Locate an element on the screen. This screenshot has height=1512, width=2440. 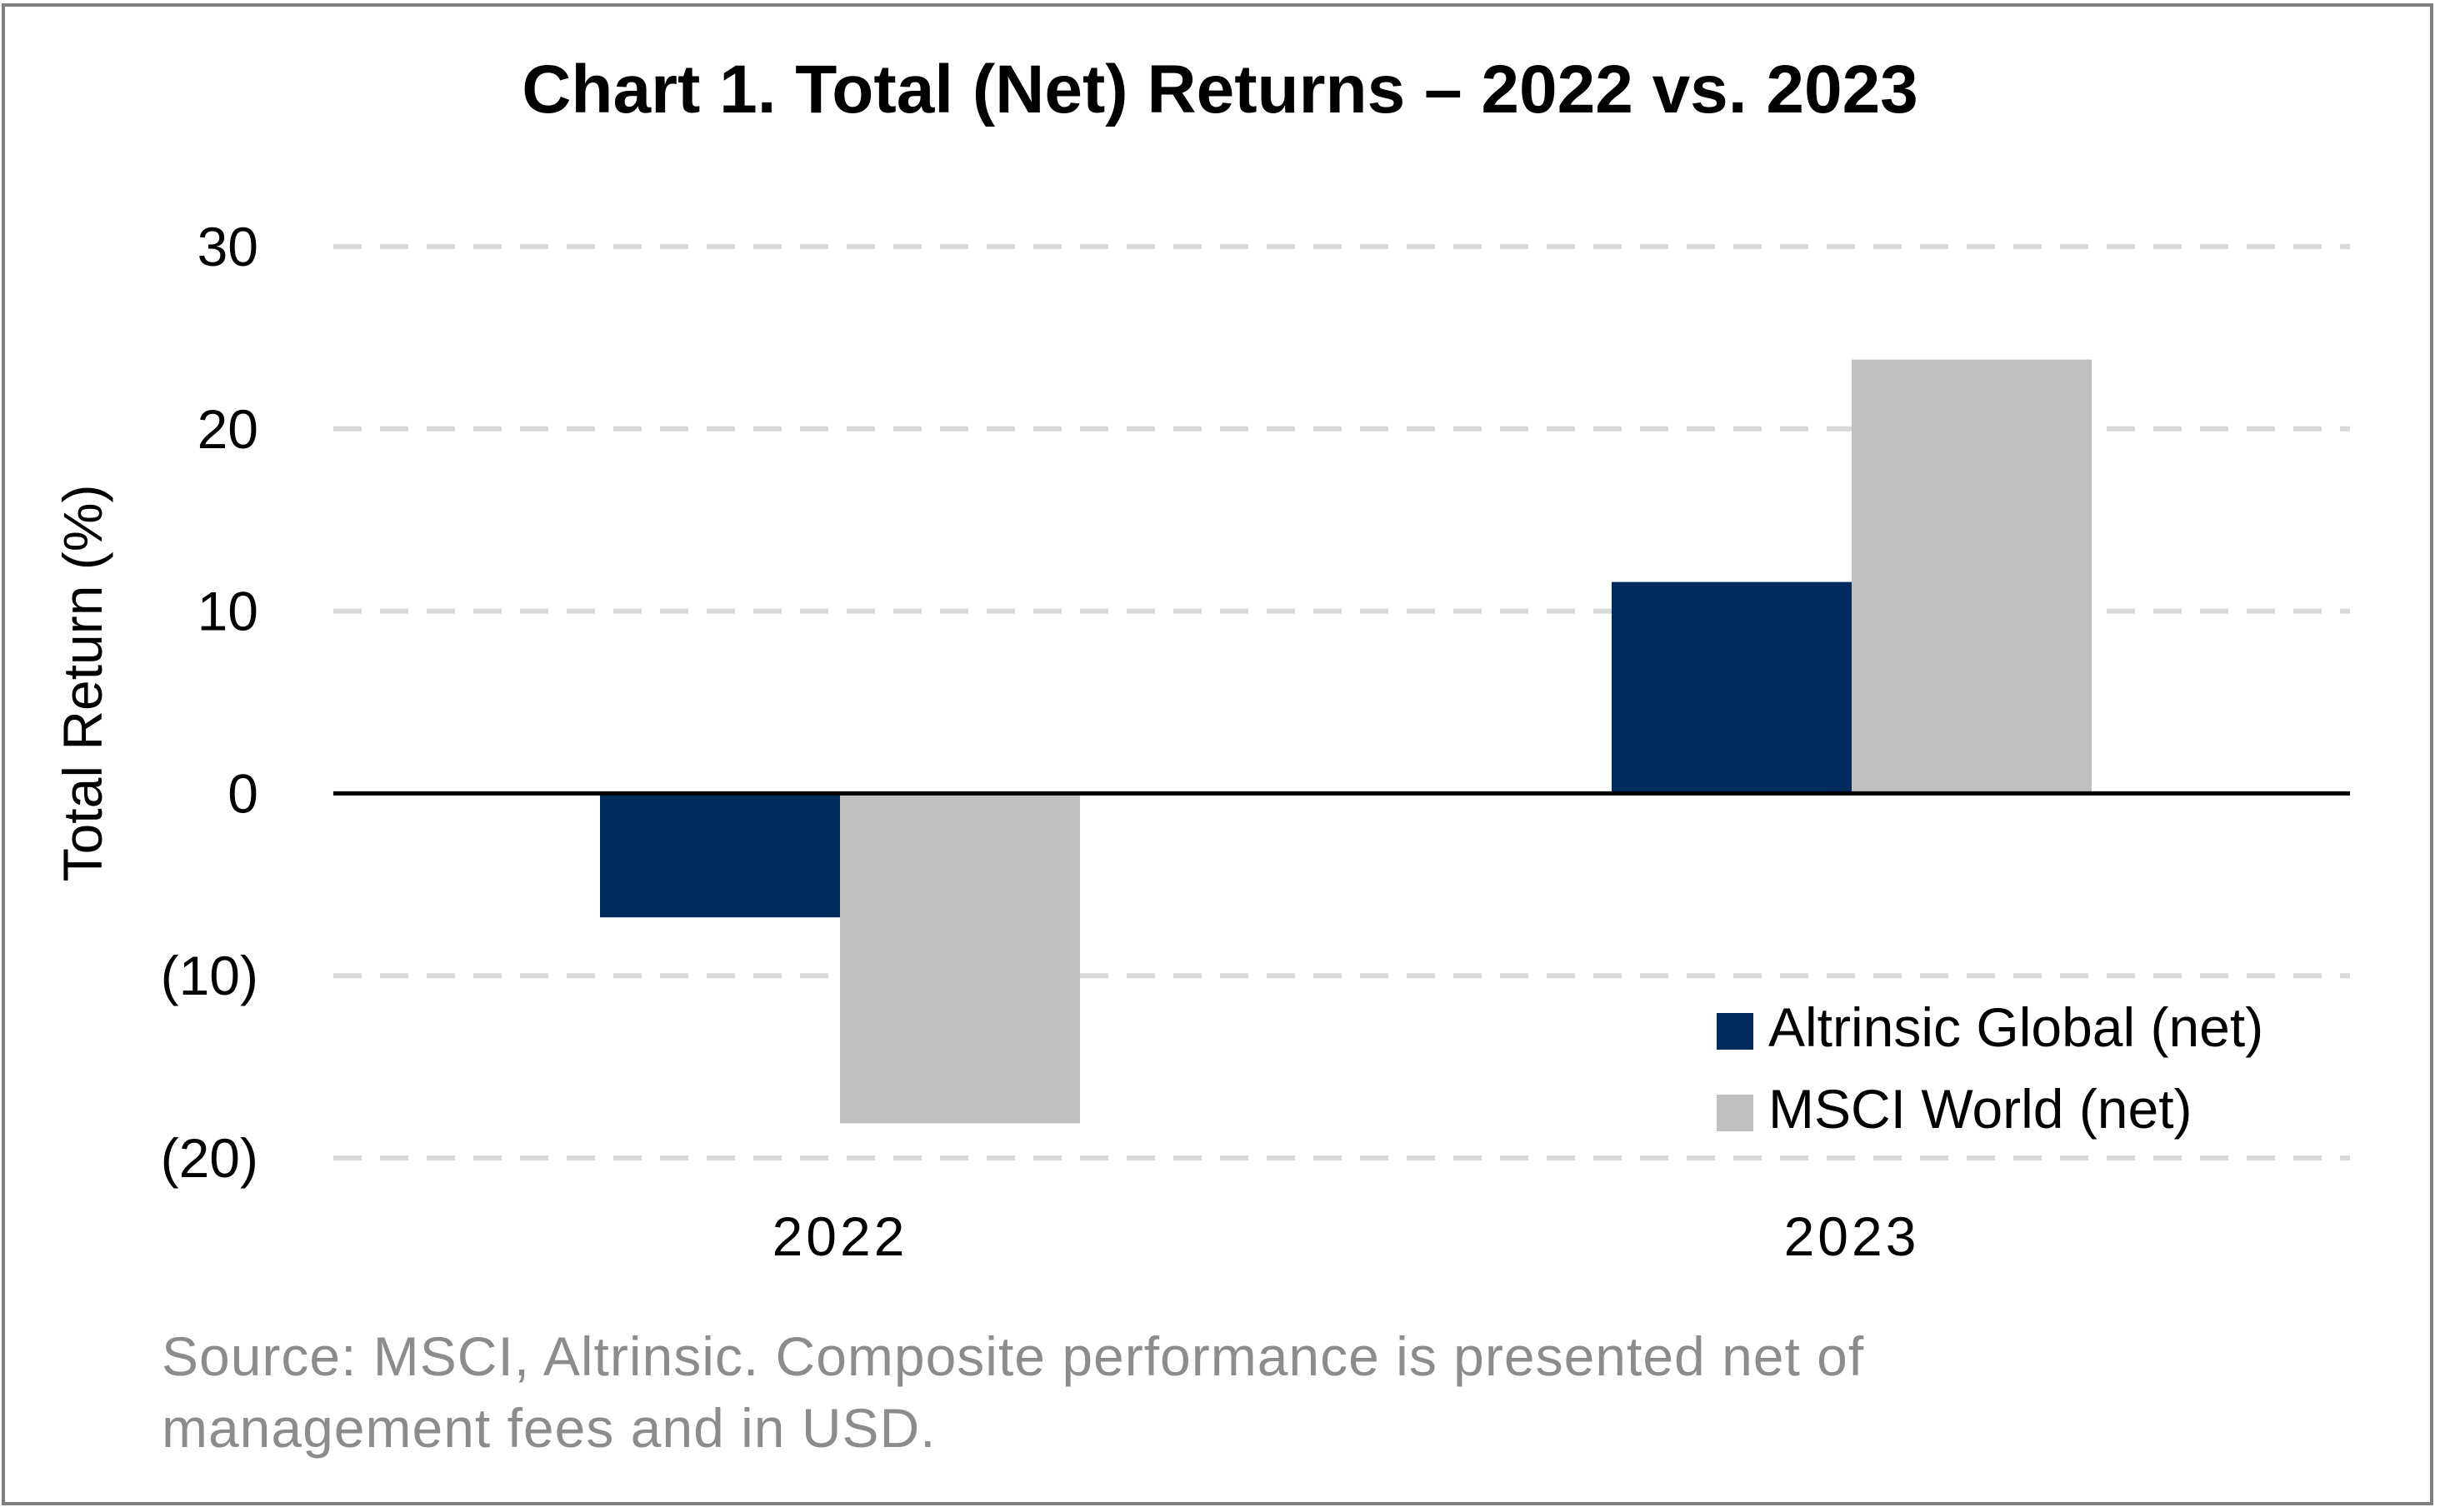
y-tick-label: 10 is located at coordinates (228, 611).